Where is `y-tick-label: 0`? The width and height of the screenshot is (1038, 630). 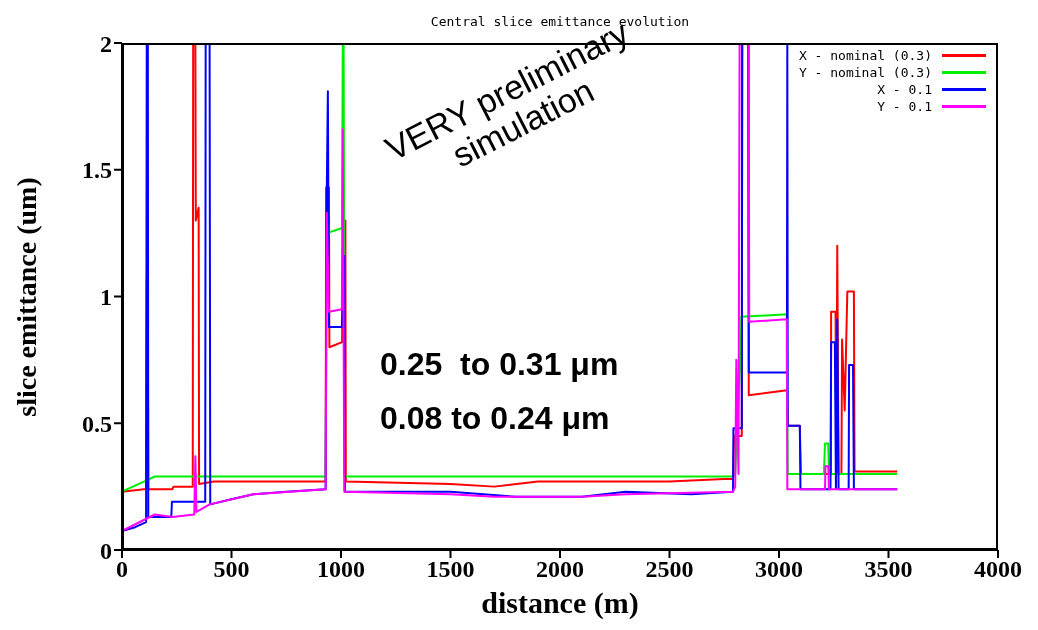
y-tick-label: 0 is located at coordinates (106, 550).